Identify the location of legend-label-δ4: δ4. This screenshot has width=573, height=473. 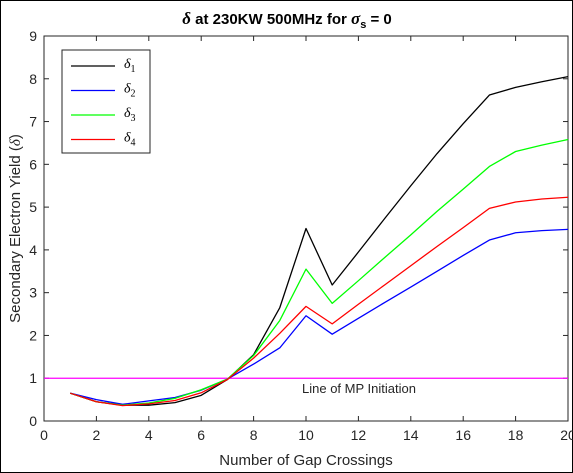
(130, 140).